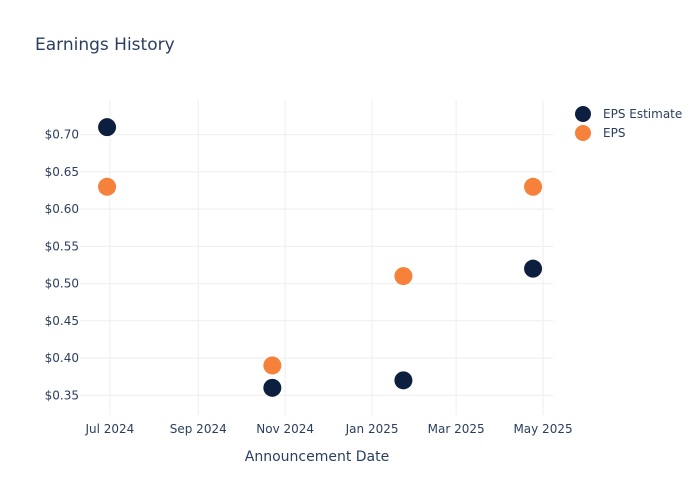  I want to click on y-tick-label: $0.50, so click(62, 284).